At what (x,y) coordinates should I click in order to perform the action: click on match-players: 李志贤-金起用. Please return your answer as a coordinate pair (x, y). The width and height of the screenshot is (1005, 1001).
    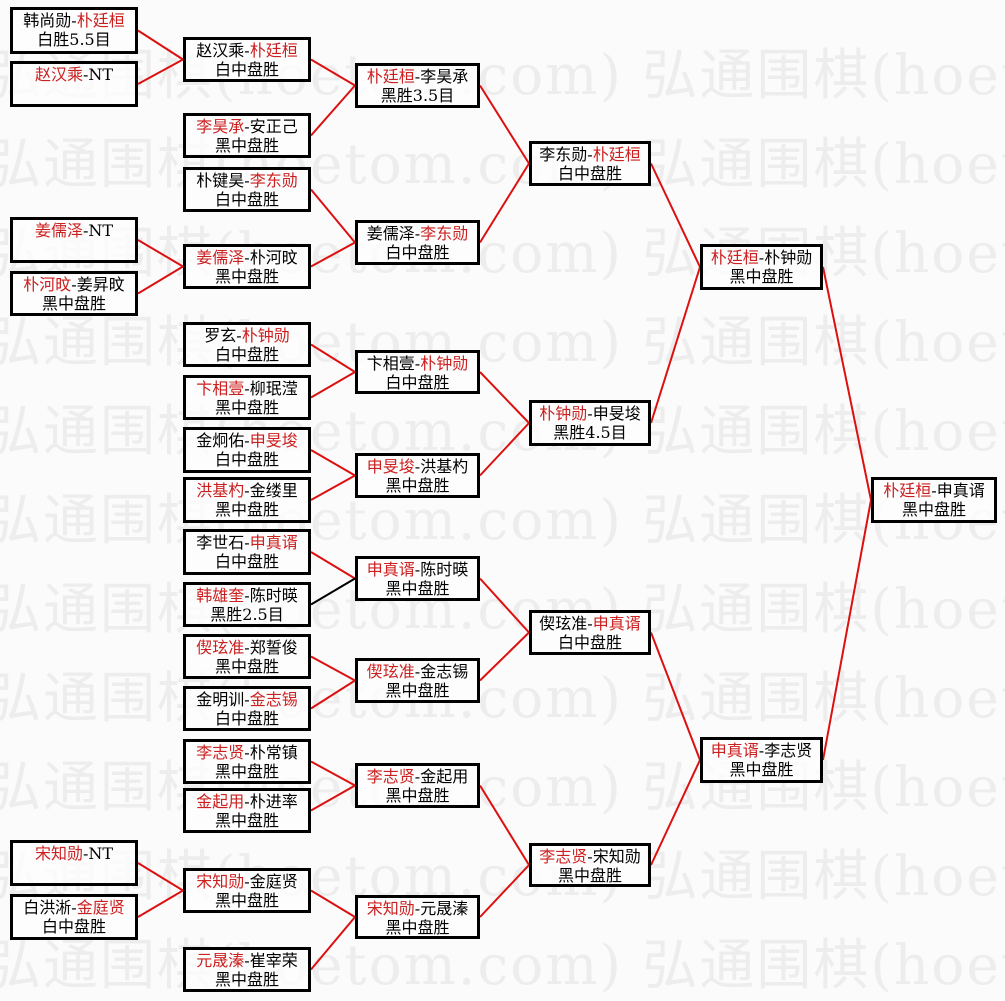
    Looking at the image, I should click on (417, 776).